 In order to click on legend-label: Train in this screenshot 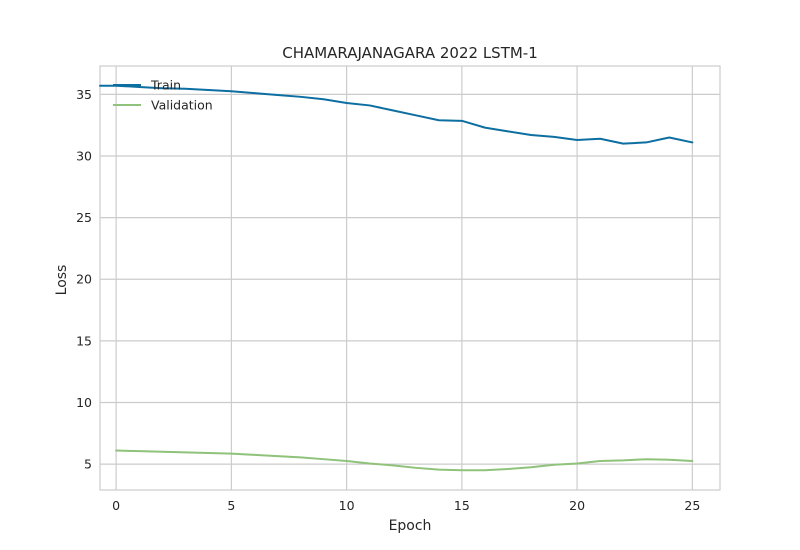, I will do `click(165, 85)`.